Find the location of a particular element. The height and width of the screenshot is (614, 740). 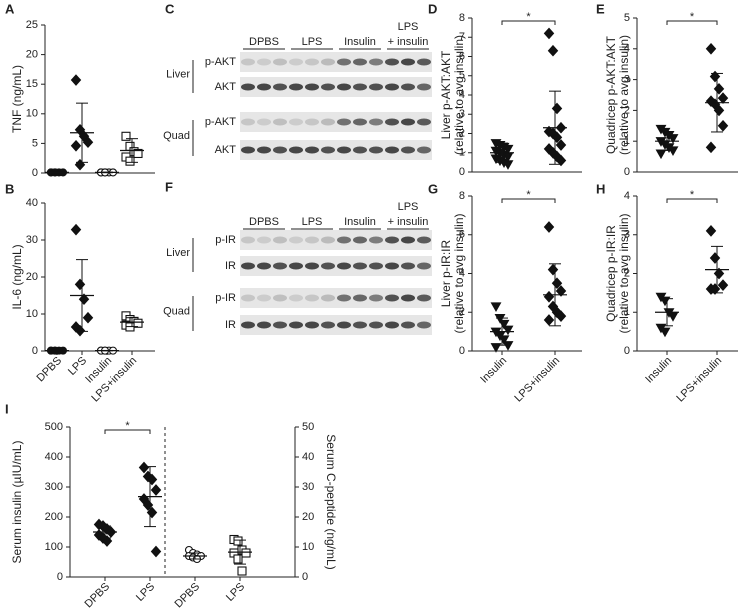

y2-tick-label: 20 is located at coordinates (308, 517).